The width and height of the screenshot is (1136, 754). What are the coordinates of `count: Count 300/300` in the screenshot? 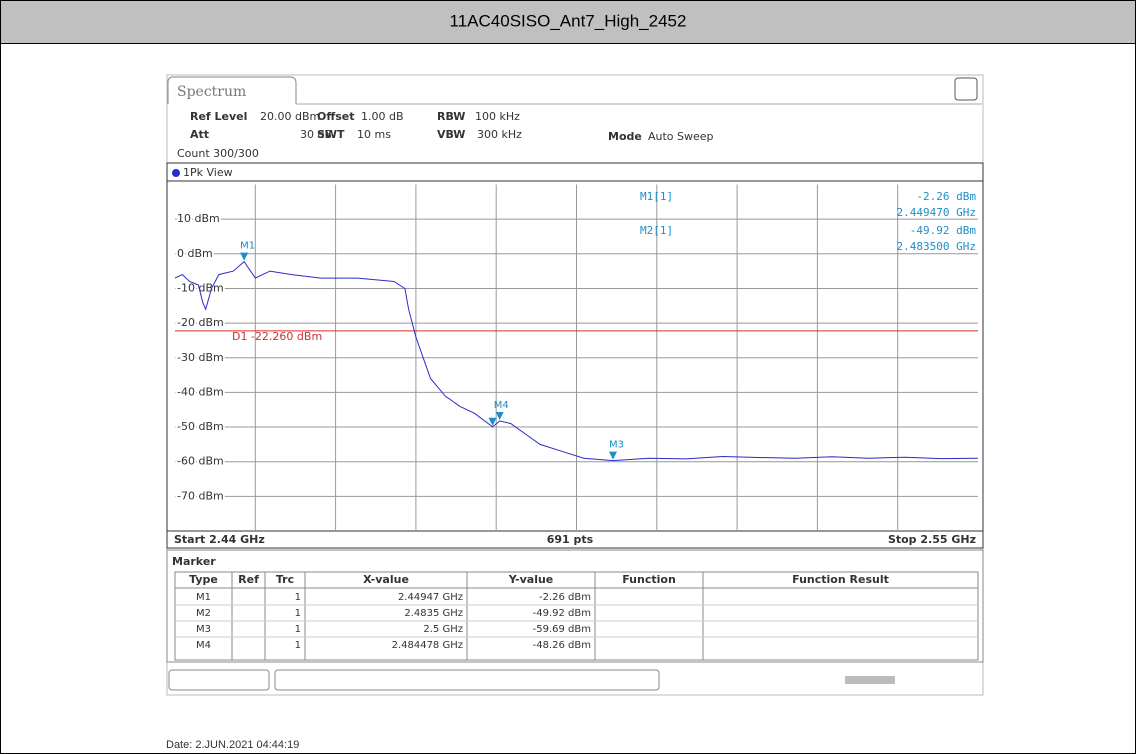 It's located at (218, 153).